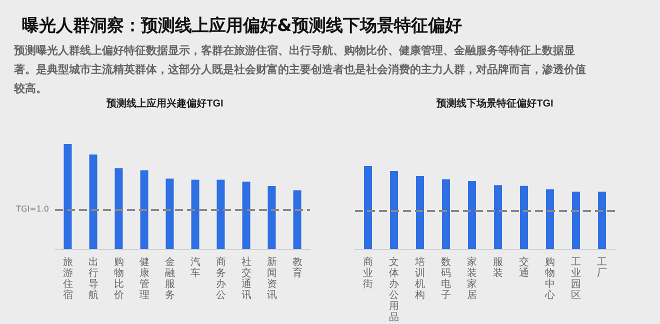  What do you see at coordinates (446, 279) in the screenshot?
I see `x-tick-label: 数码电子` at bounding box center [446, 279].